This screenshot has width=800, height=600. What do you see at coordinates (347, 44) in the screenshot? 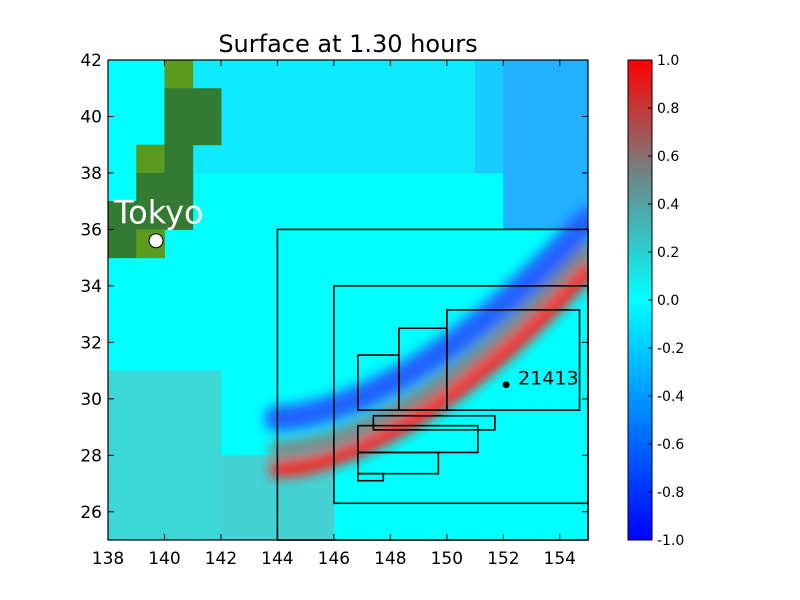
I see `chart-title: Surface at 1.30 hours` at bounding box center [347, 44].